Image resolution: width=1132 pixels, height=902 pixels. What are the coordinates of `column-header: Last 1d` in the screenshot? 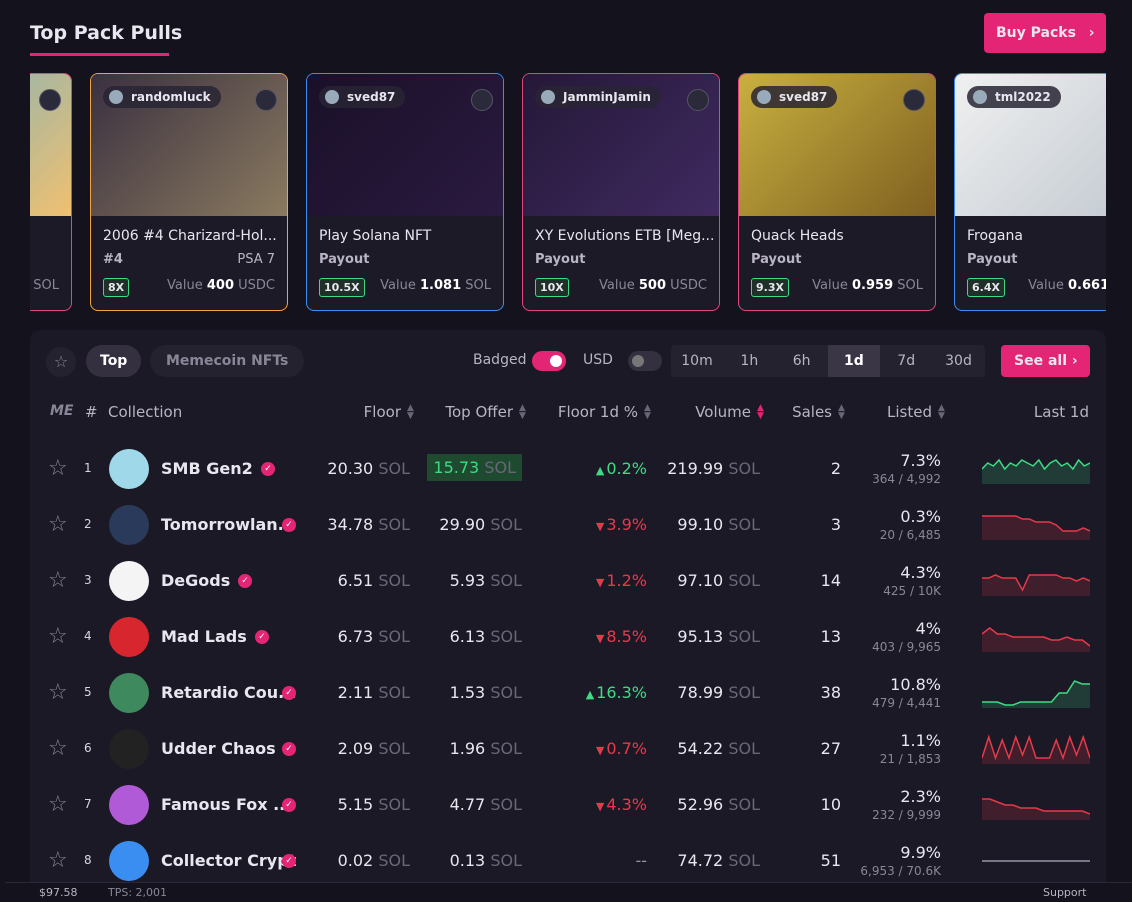 It's located at (1061, 412).